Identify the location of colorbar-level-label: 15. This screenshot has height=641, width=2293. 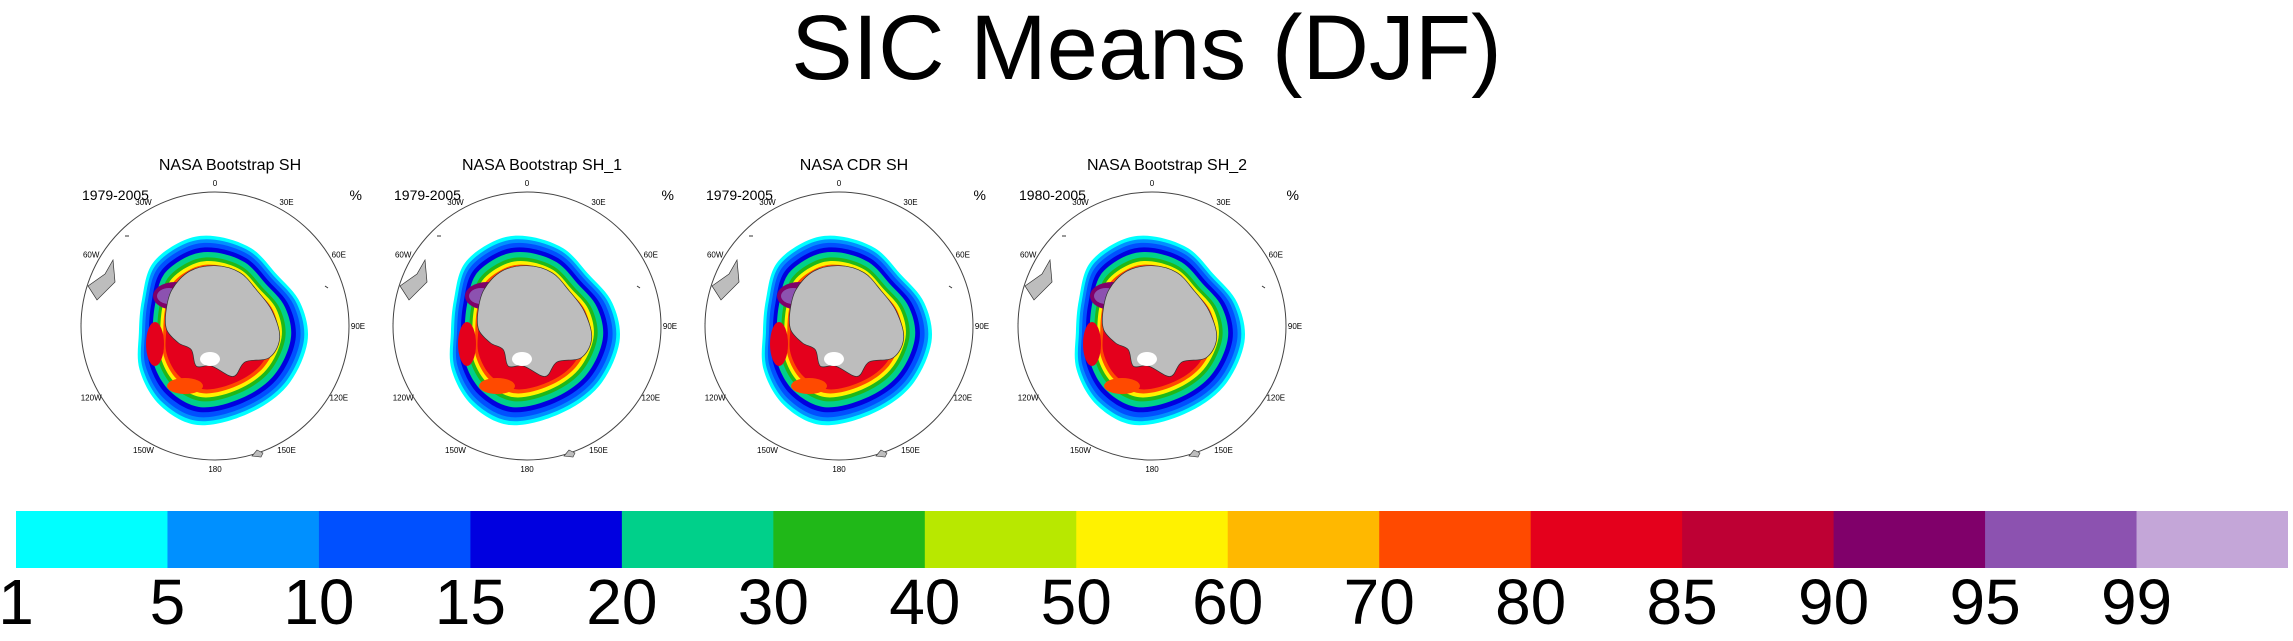
(470, 602).